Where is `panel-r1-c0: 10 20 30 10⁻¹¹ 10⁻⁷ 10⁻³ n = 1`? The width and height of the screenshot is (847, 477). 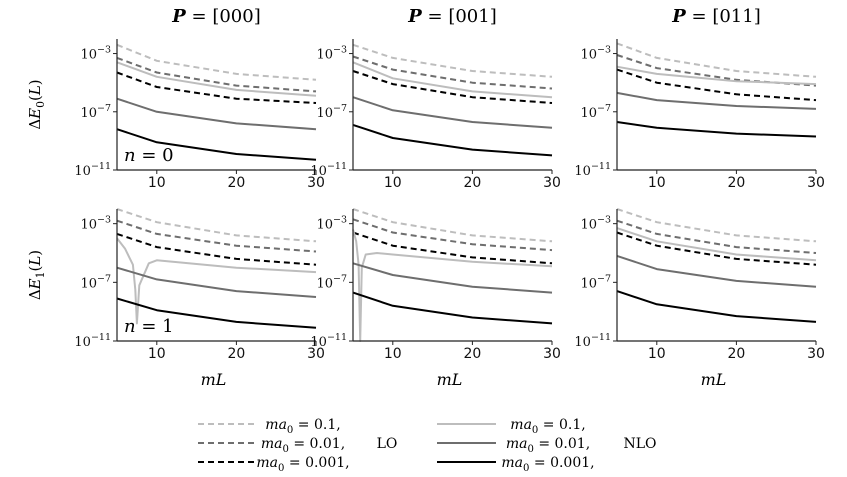 panel-r1-c0: 10 20 30 10⁻¹¹ 10⁻⁷ 10⁻³ n = 1 is located at coordinates (199, 285).